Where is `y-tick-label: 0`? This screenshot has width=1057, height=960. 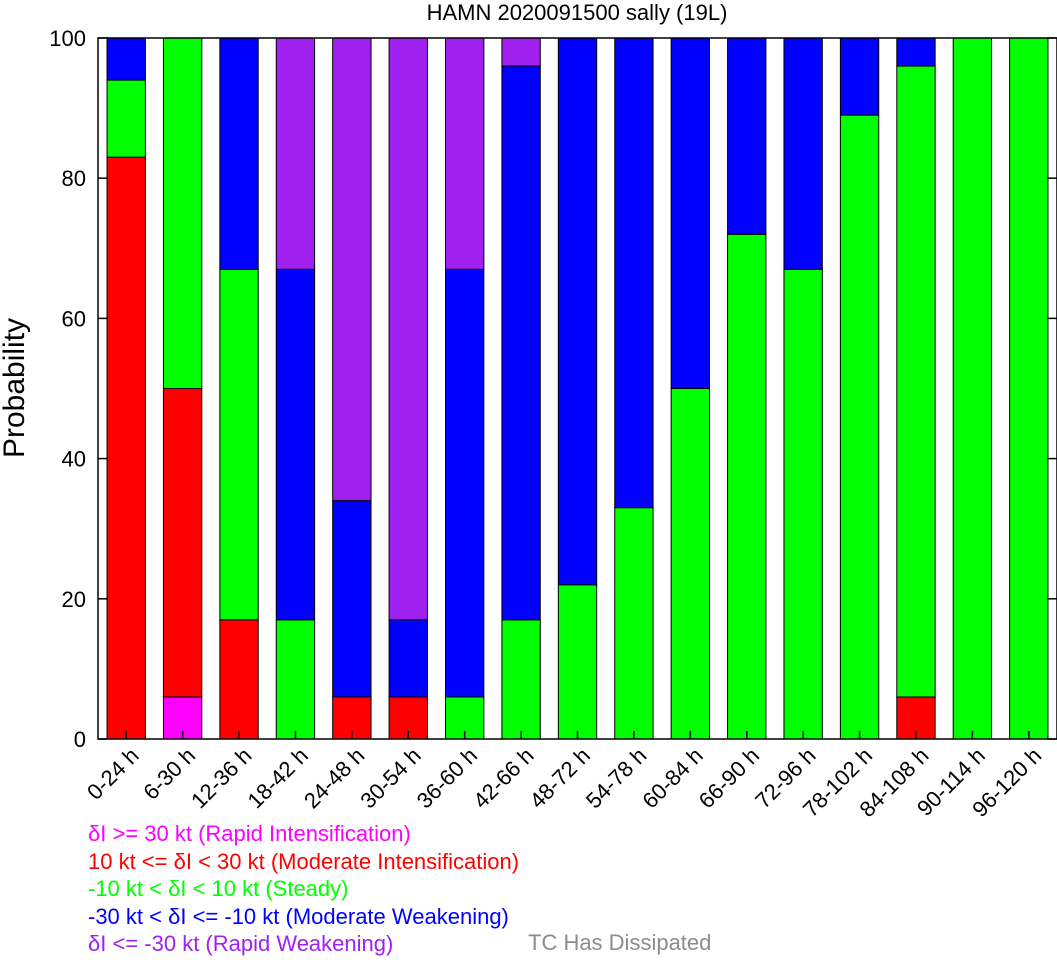 y-tick-label: 0 is located at coordinates (80, 739).